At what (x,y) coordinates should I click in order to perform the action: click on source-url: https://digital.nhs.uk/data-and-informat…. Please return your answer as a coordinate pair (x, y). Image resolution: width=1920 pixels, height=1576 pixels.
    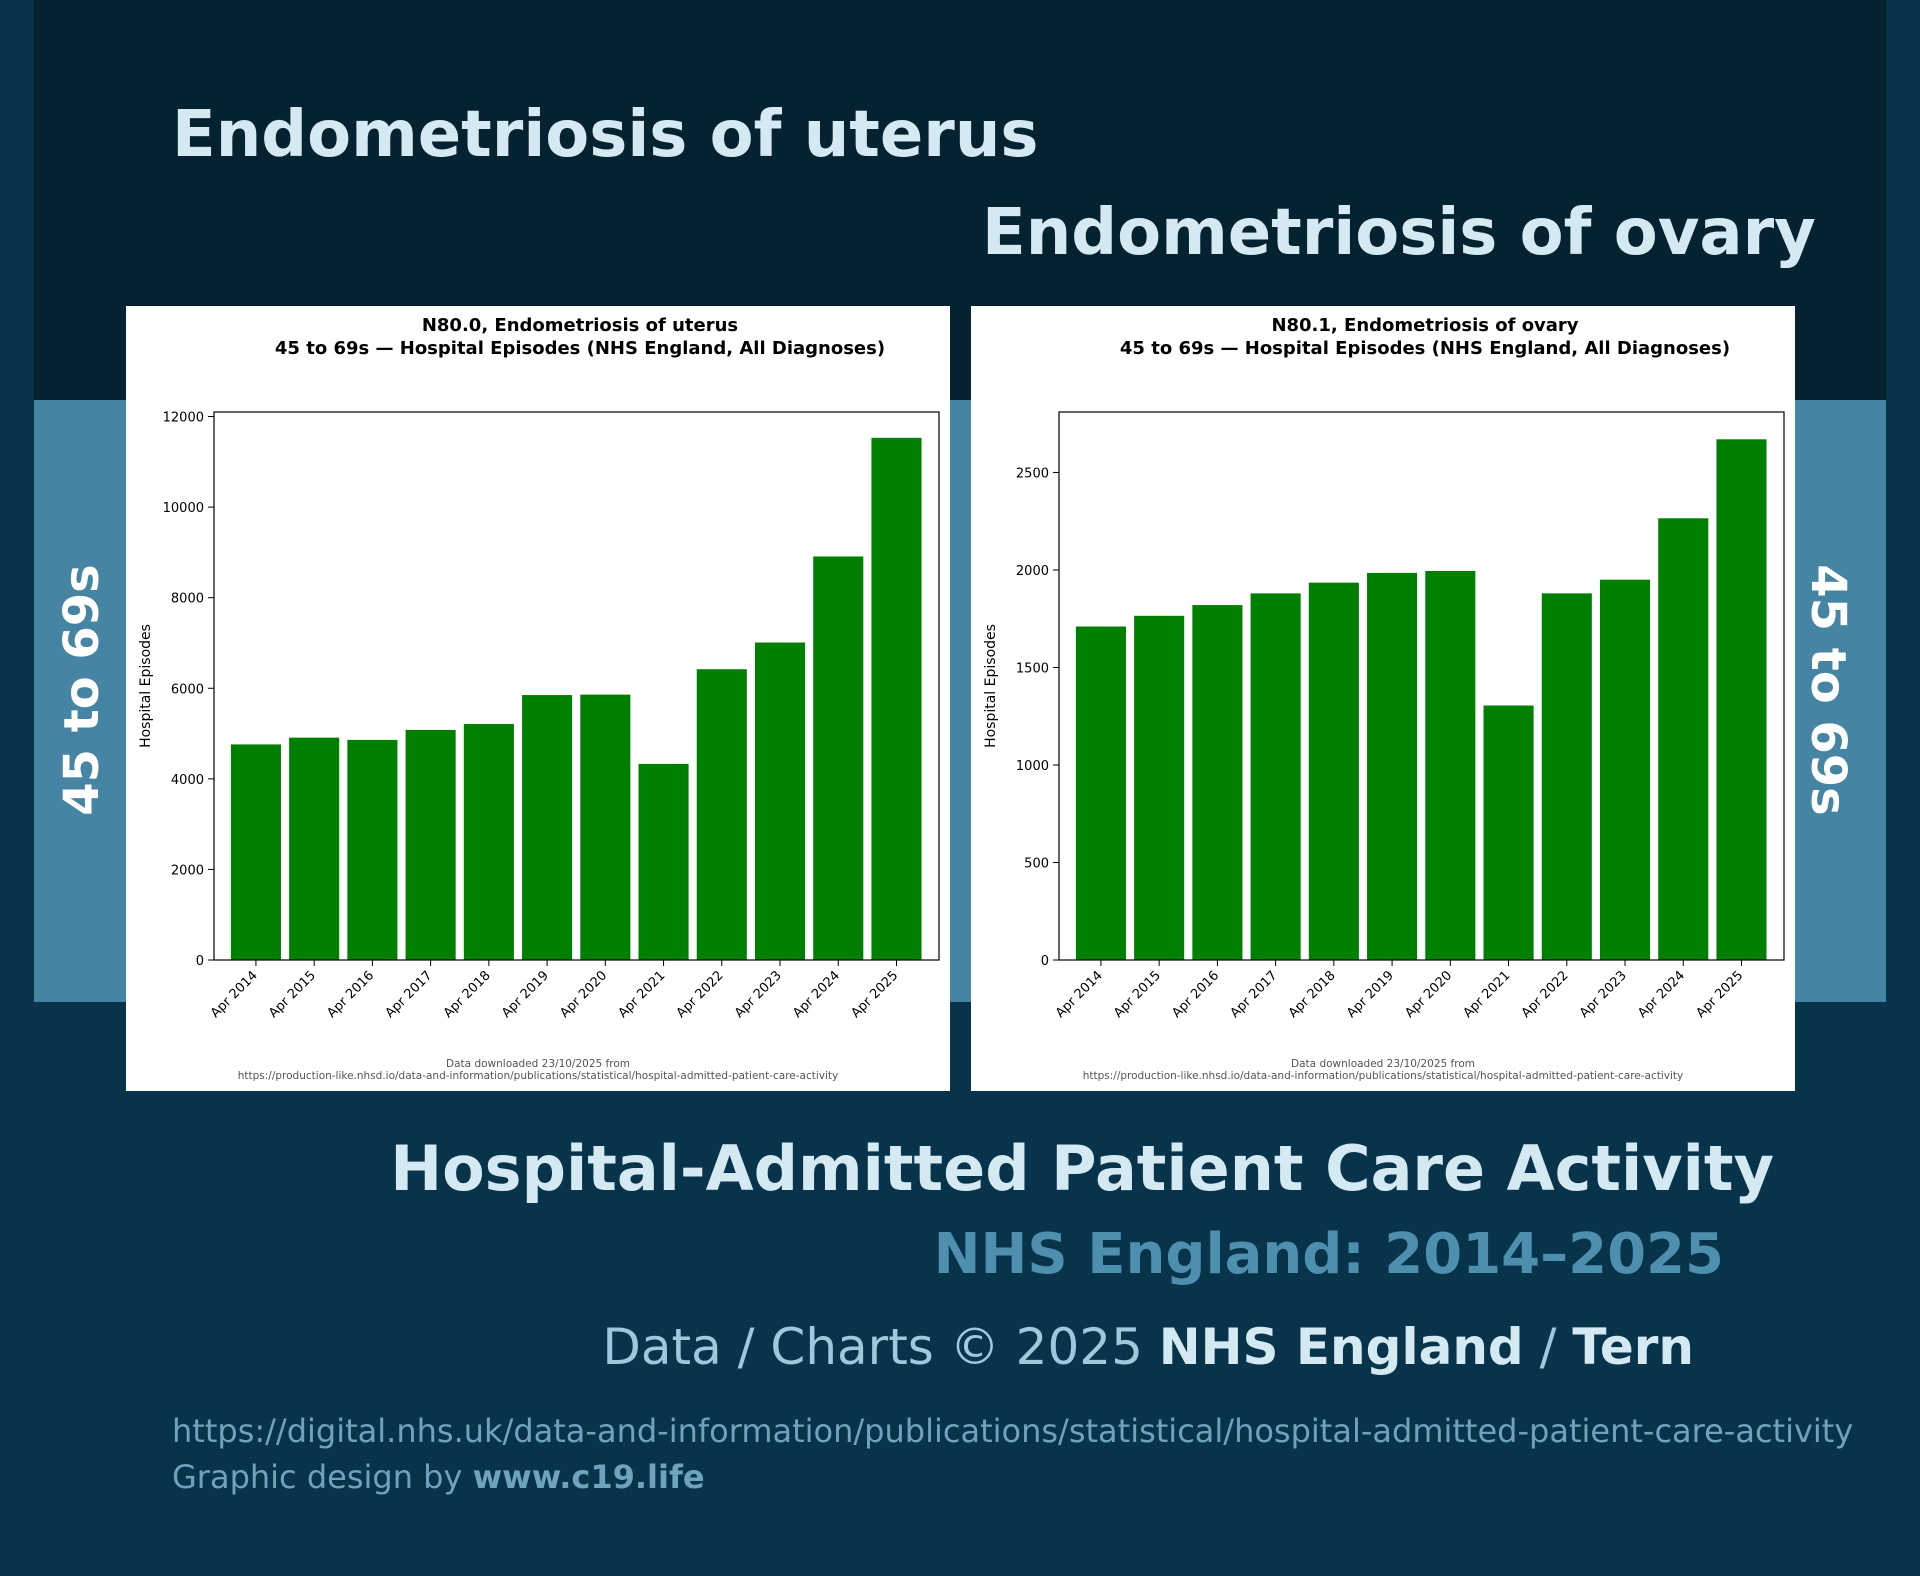
    Looking at the image, I should click on (1013, 1431).